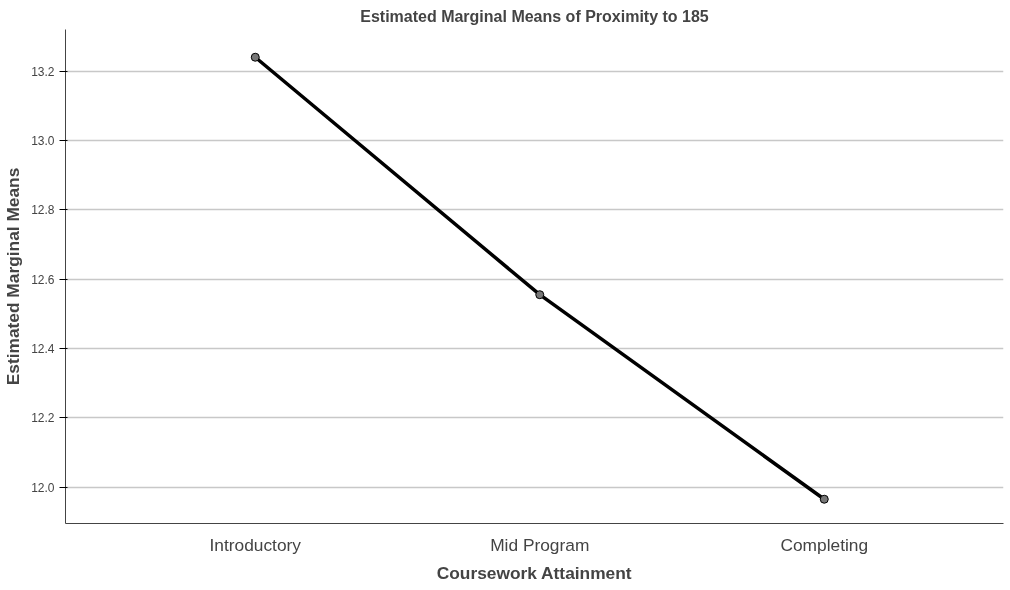 The image size is (1010, 590). What do you see at coordinates (824, 544) in the screenshot?
I see `x-tick-label: Completing` at bounding box center [824, 544].